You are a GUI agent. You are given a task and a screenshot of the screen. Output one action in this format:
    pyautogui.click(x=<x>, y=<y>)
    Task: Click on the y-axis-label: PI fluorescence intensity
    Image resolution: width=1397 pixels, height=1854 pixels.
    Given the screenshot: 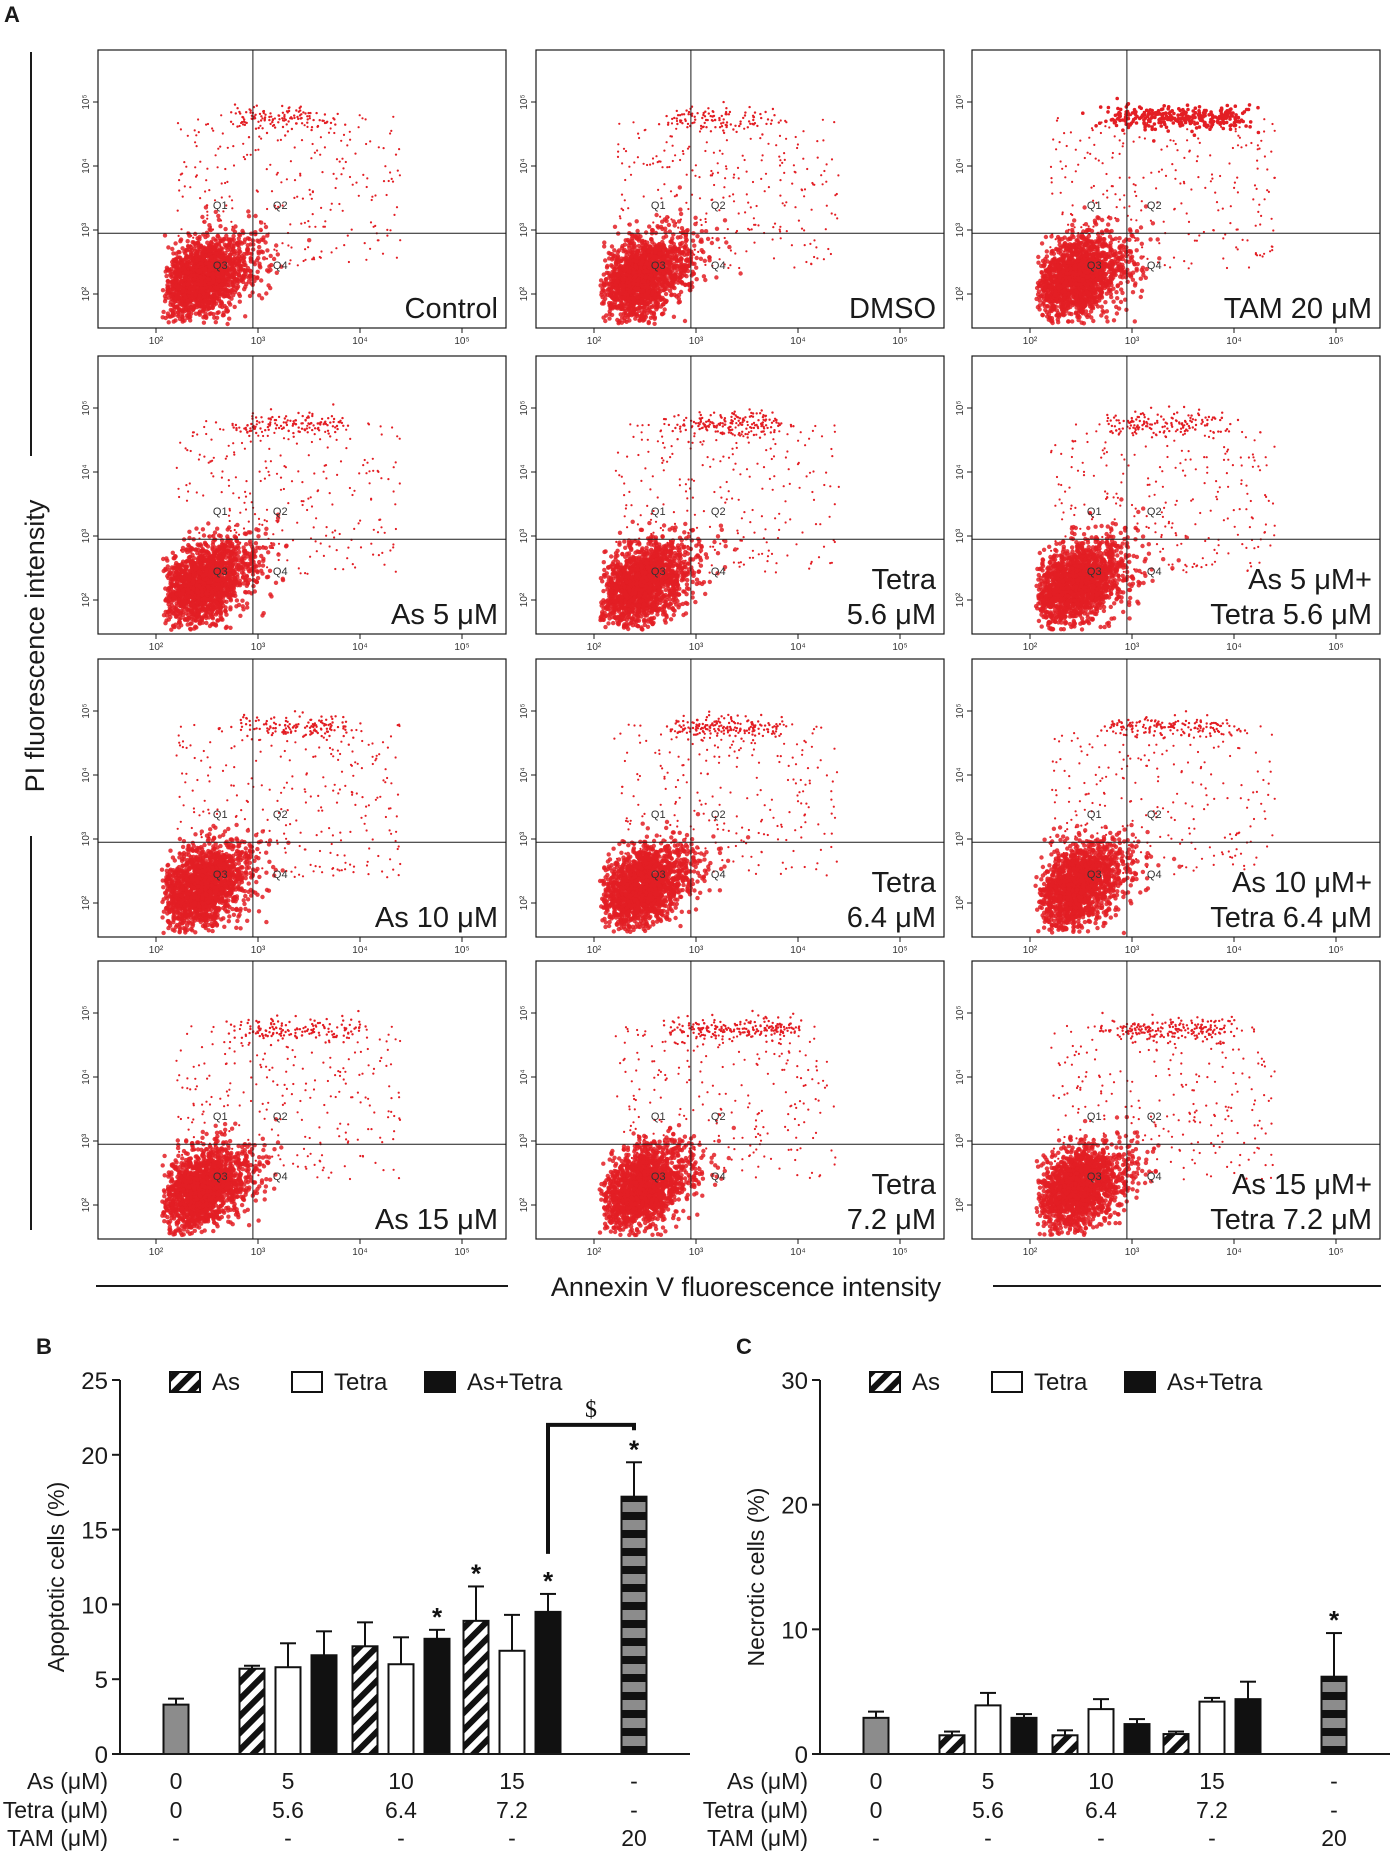 What is the action you would take?
    pyautogui.click(x=35, y=645)
    